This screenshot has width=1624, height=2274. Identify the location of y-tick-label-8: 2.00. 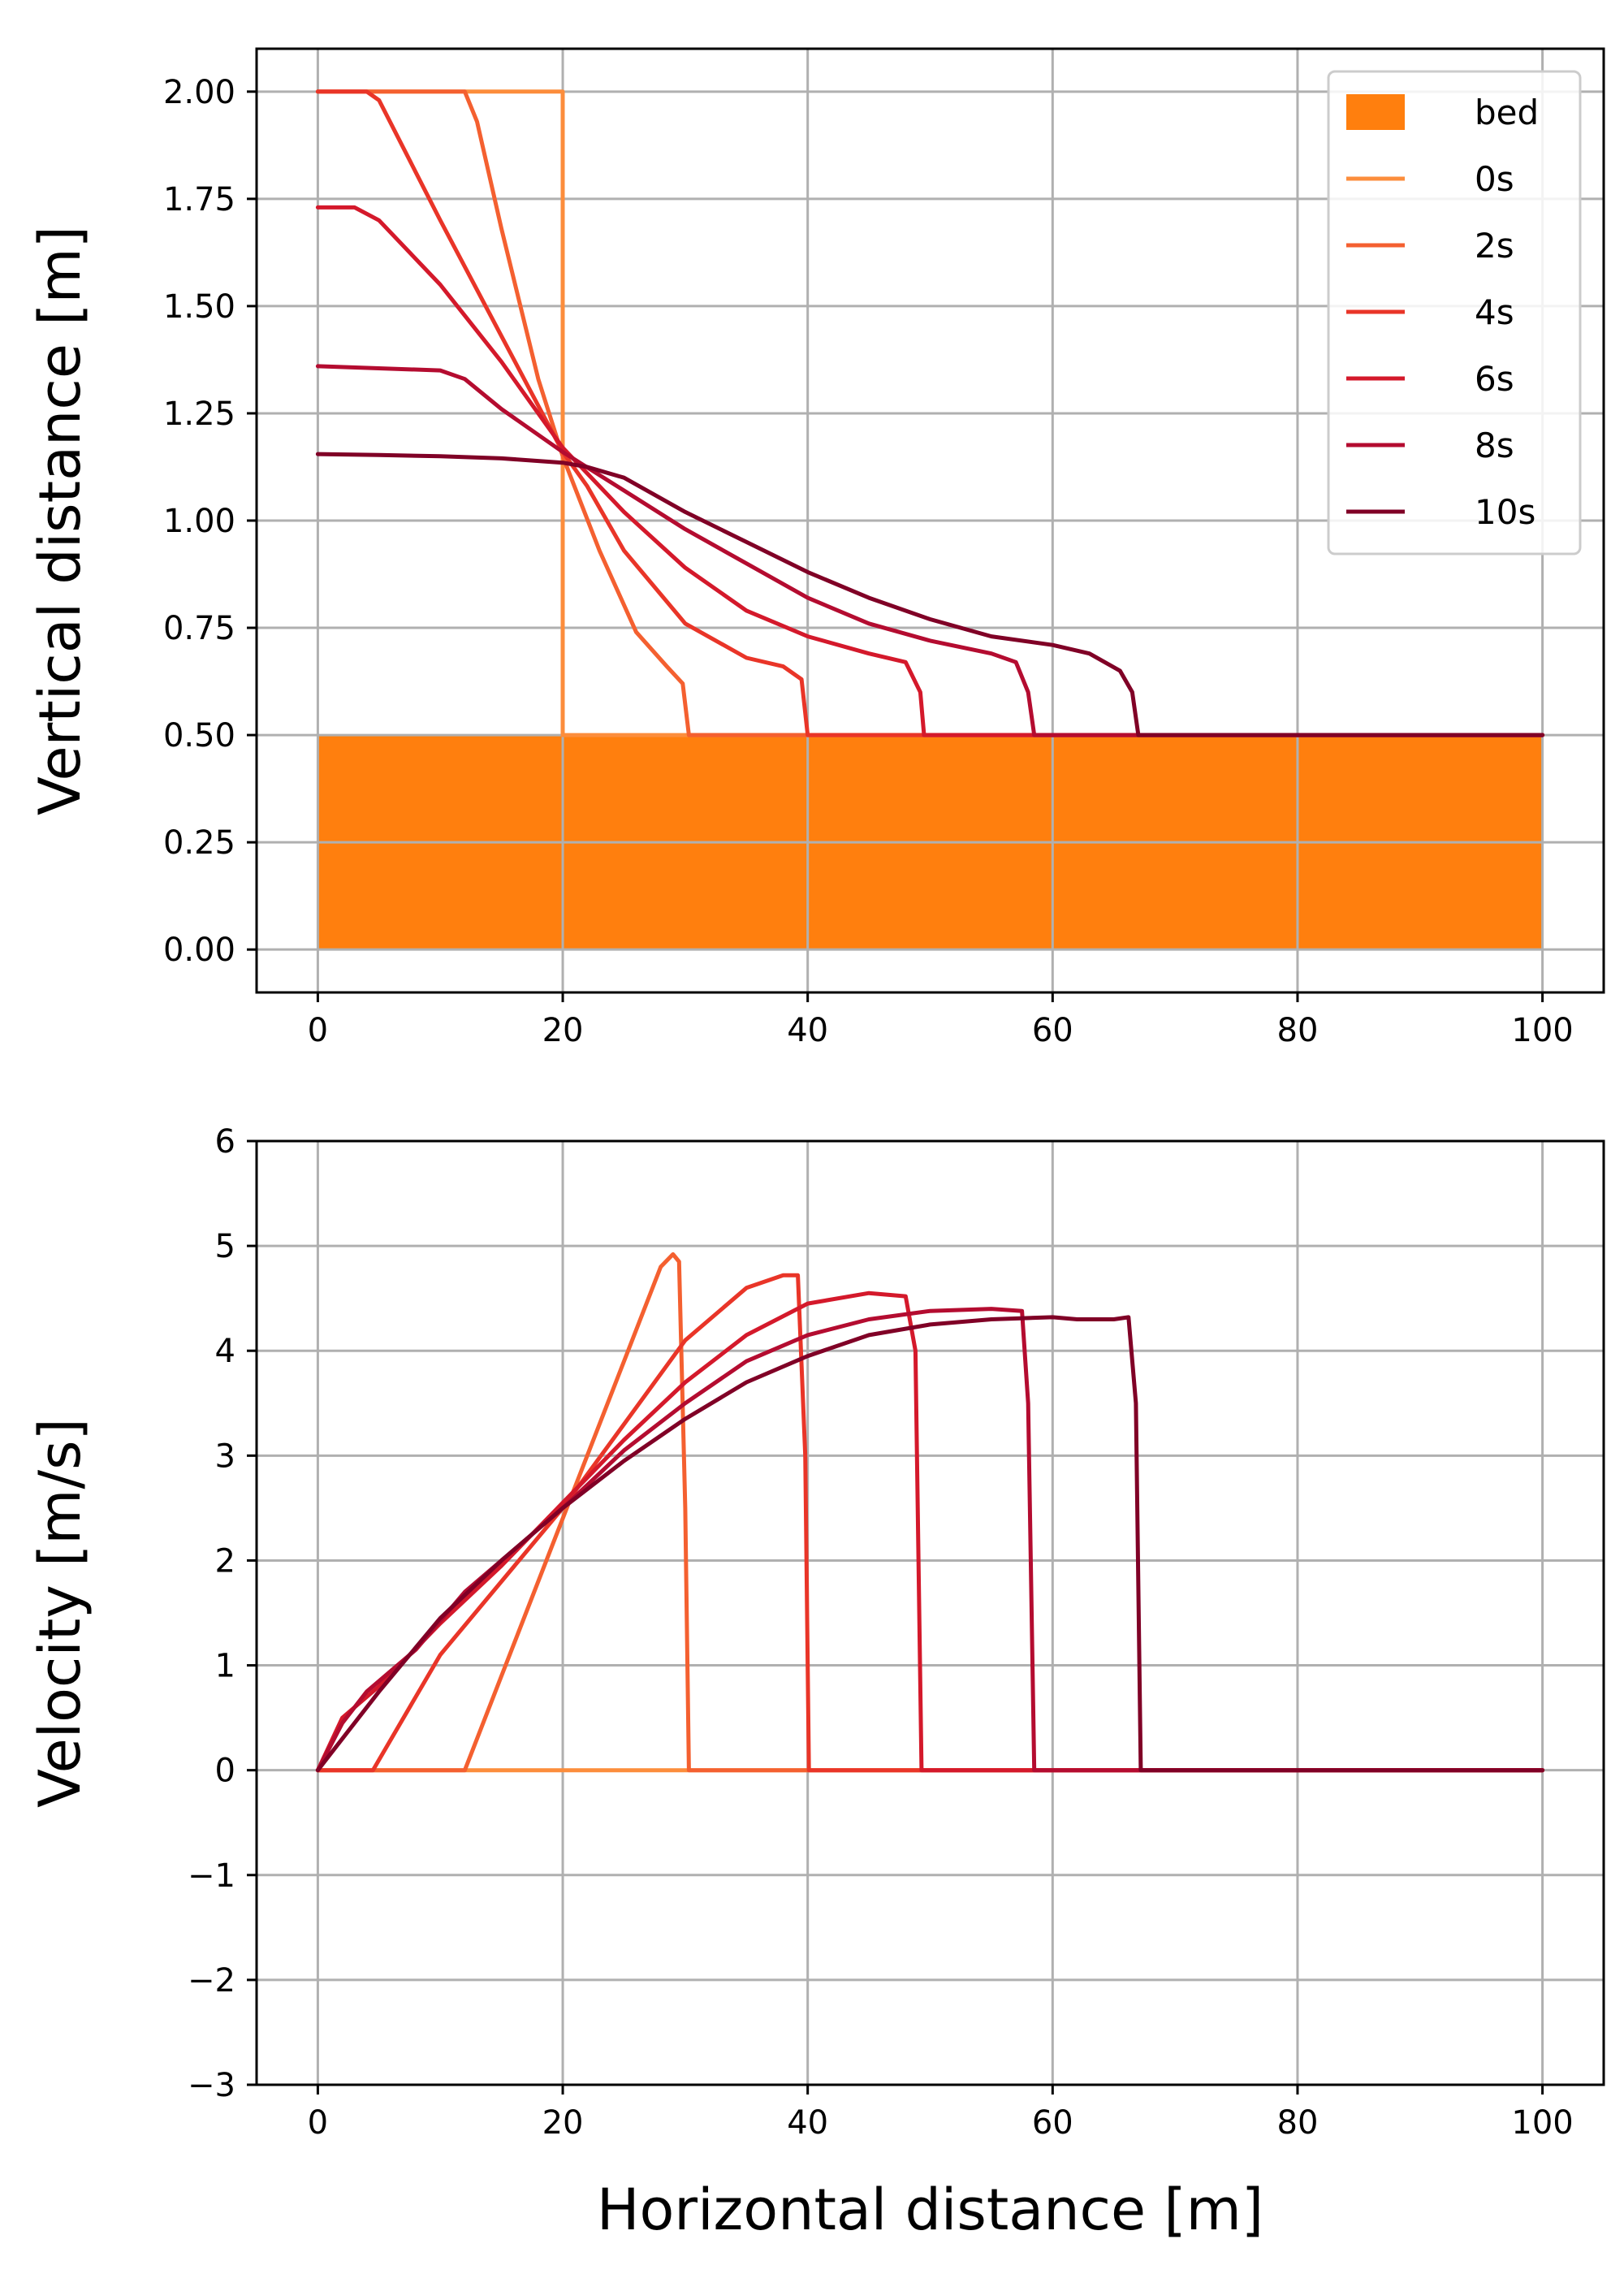
(199, 92).